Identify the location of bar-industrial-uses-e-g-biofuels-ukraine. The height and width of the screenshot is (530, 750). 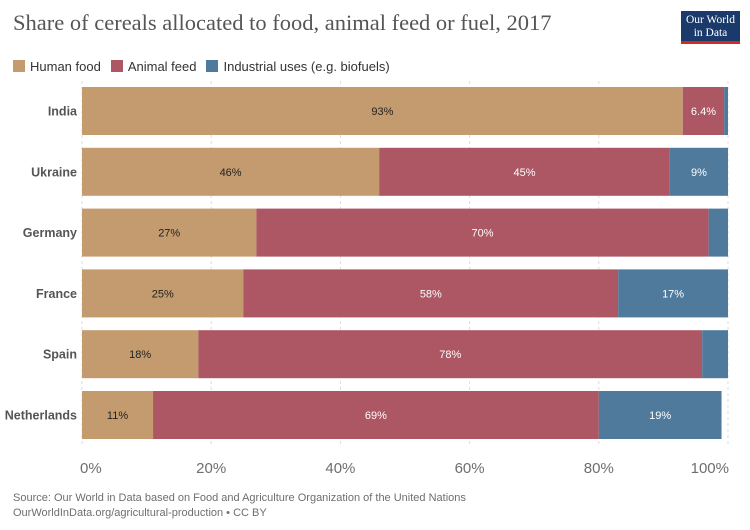
(698, 171).